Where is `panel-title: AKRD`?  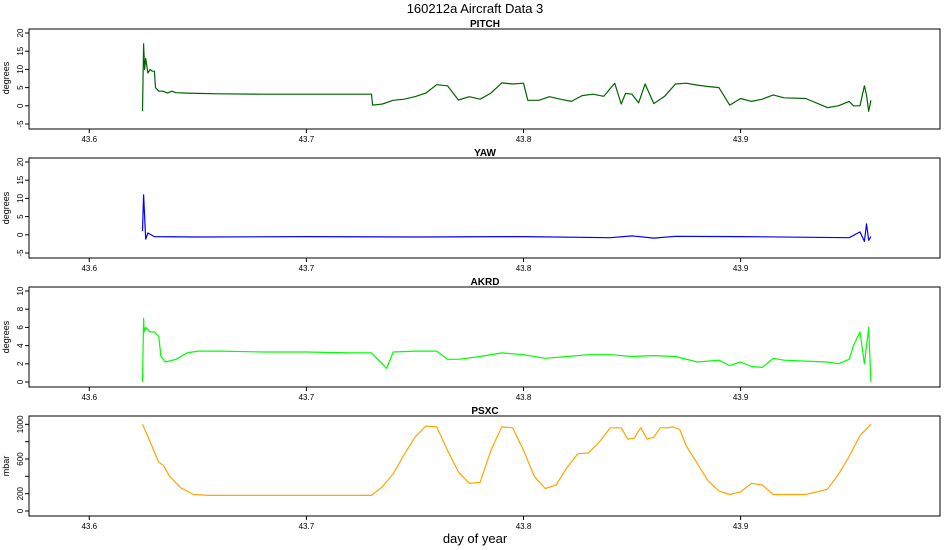
panel-title: AKRD is located at coordinates (485, 282).